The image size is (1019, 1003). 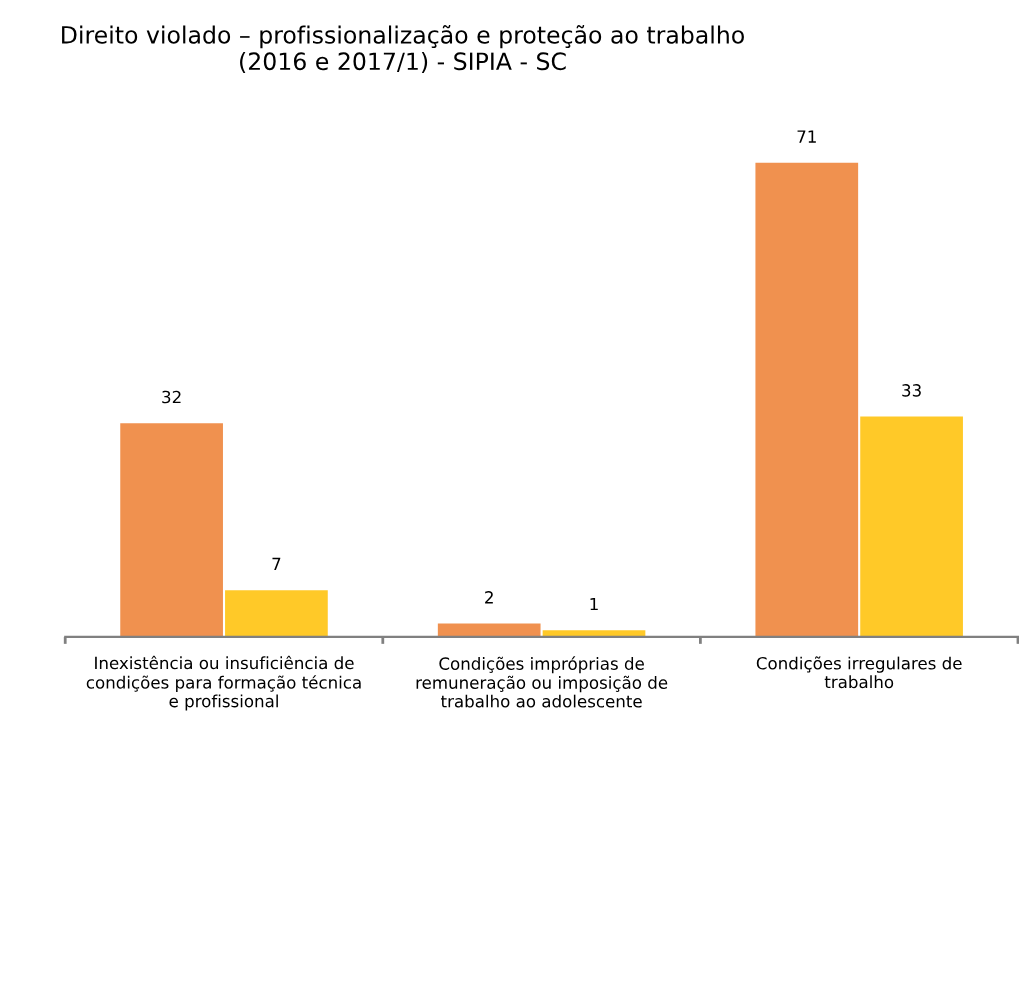 I want to click on data-label: 2, so click(x=489, y=597).